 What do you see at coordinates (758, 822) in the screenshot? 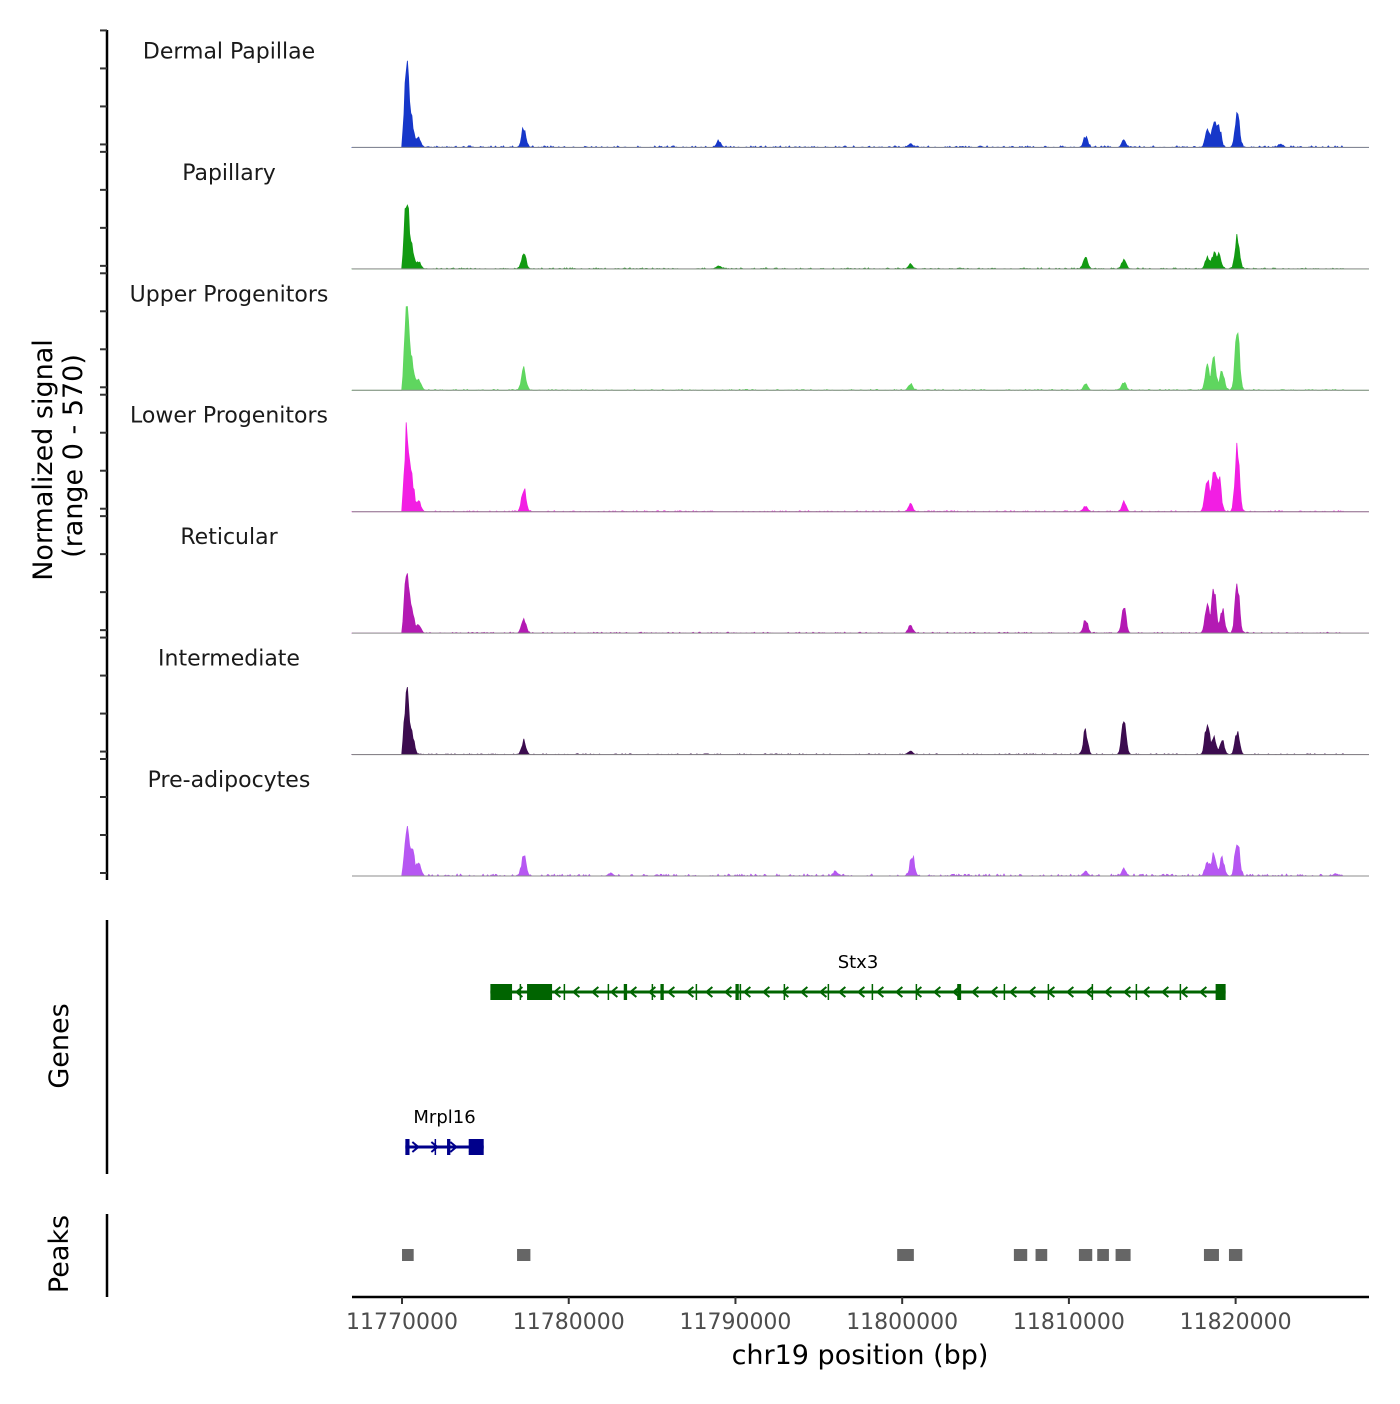
I see `track-pre-adipocytes: Pre-adipocytes` at bounding box center [758, 822].